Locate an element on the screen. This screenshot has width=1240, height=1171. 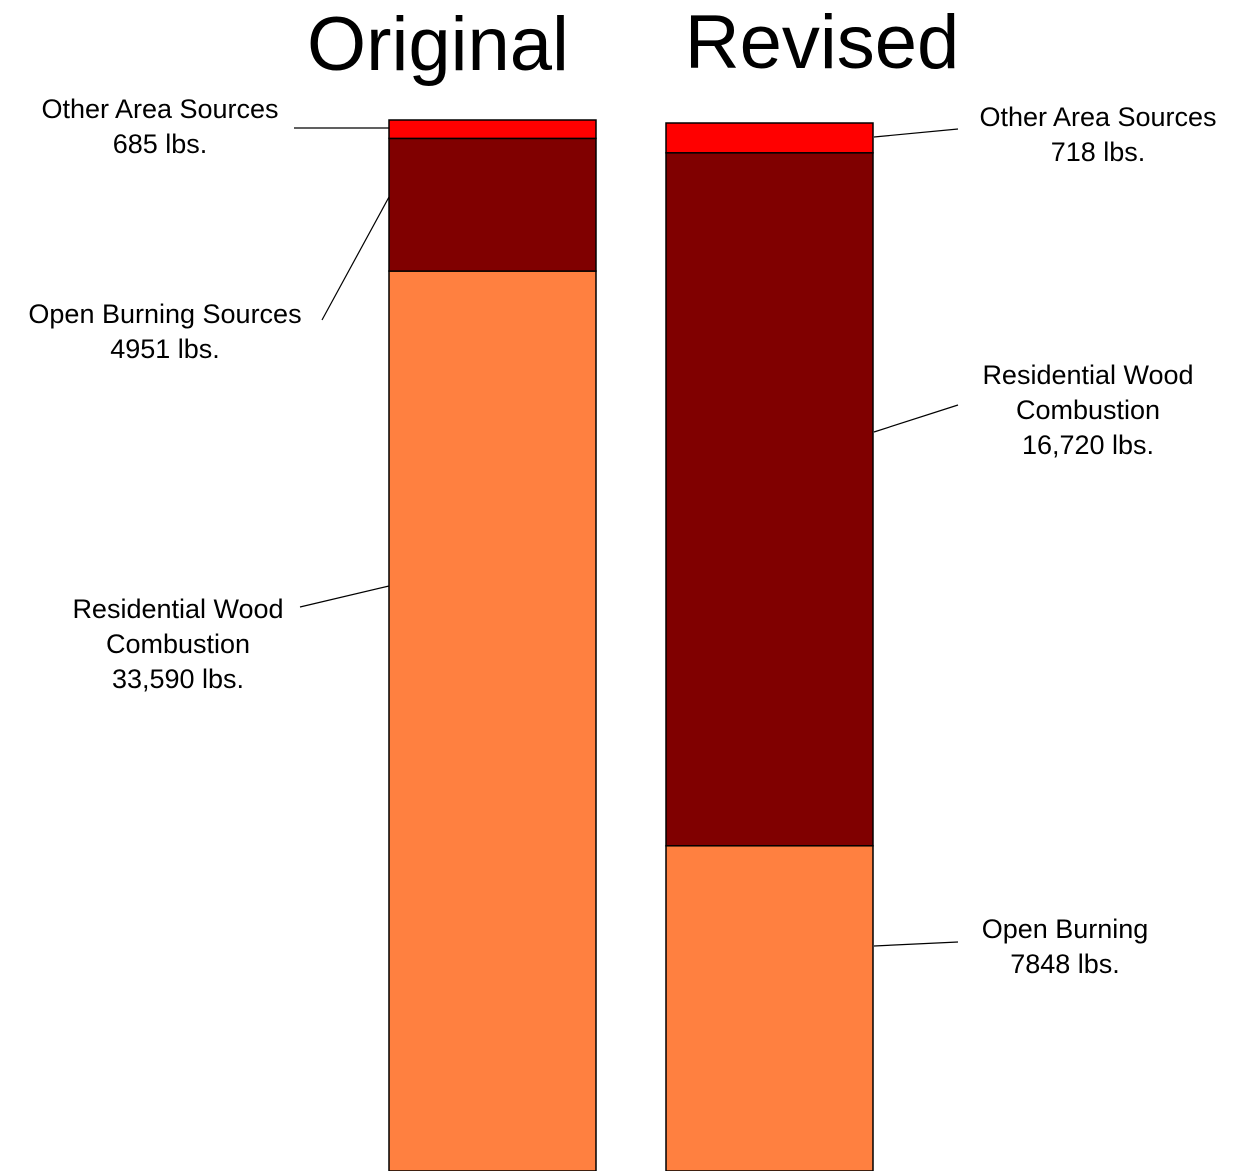
bar-segment-original-open is located at coordinates (492, 204).